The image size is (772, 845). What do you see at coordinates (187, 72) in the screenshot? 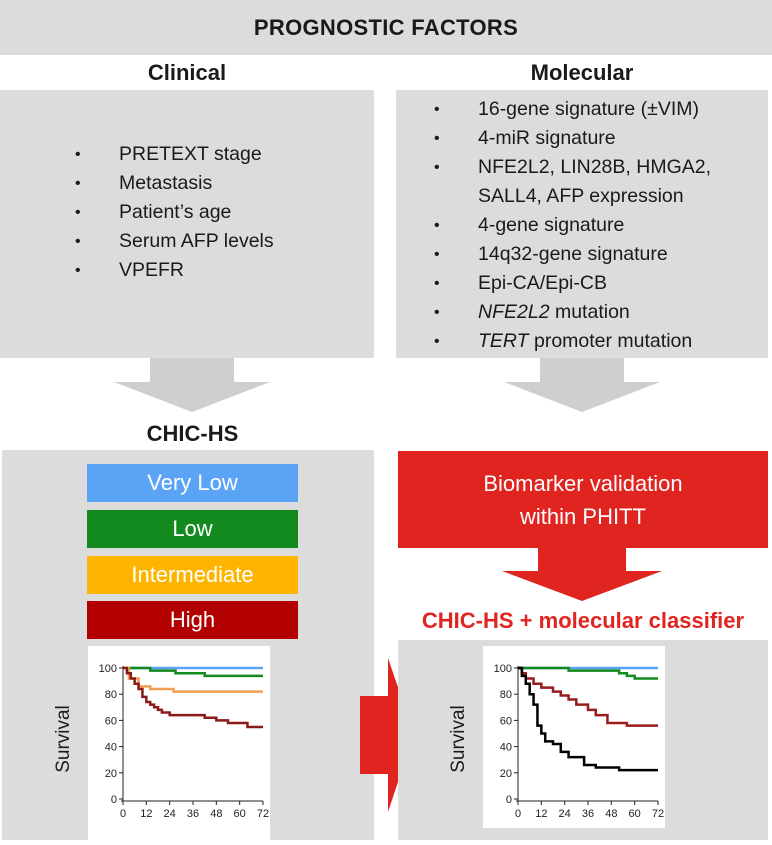
I see `clinical-title: Clinical` at bounding box center [187, 72].